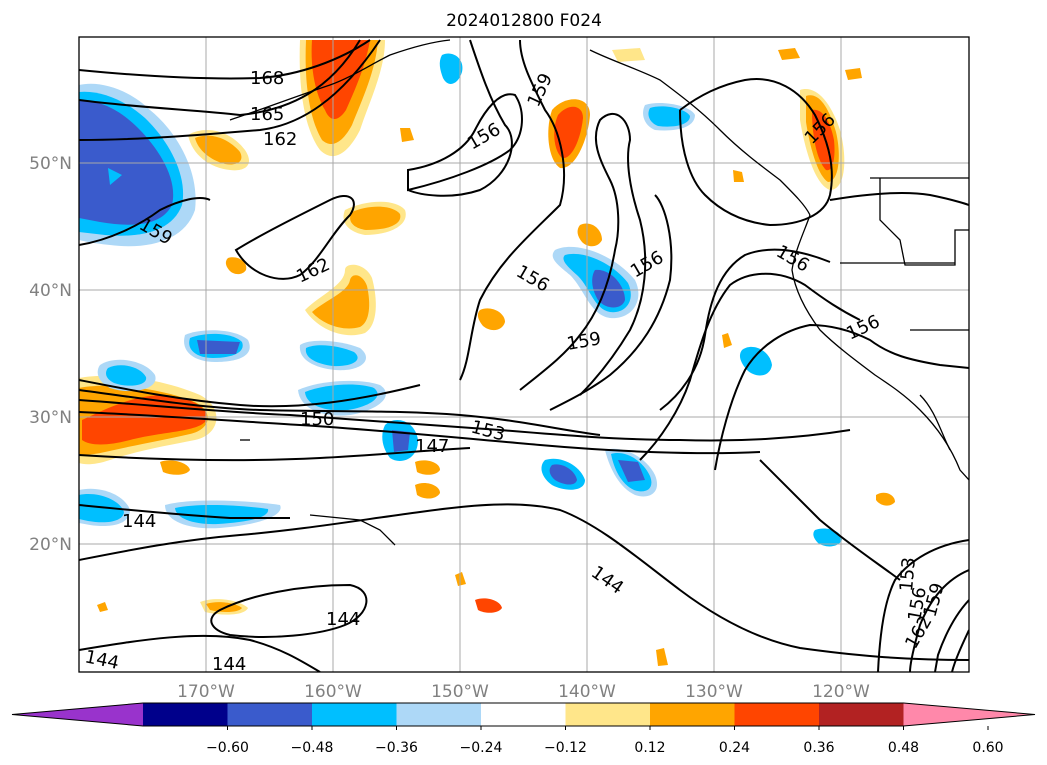 The image size is (1047, 765). I want to click on lon-label: 170°W, so click(206, 692).